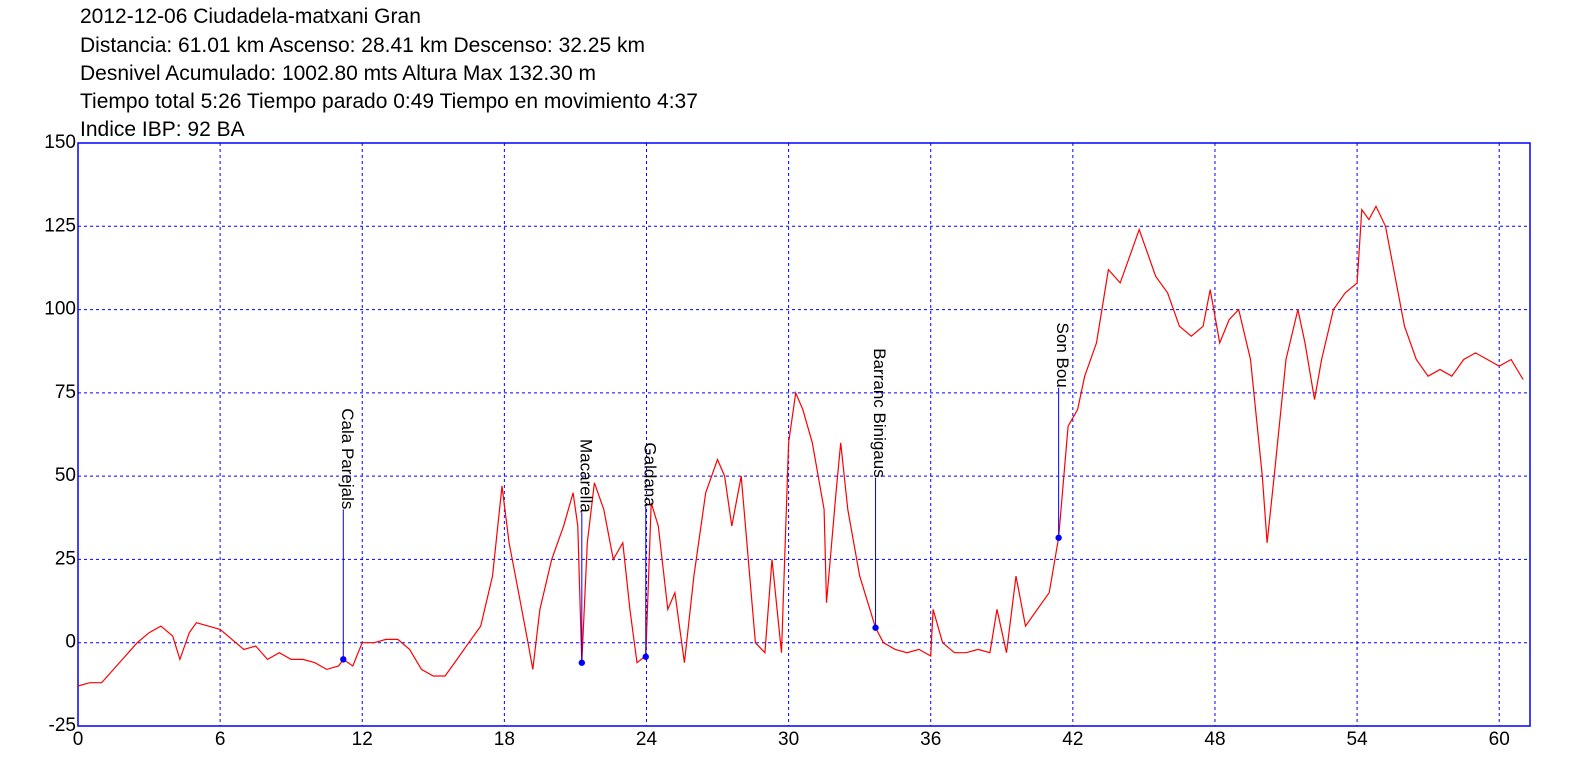 This screenshot has height=783, width=1596. What do you see at coordinates (60, 309) in the screenshot?
I see `y-tick-label: 100` at bounding box center [60, 309].